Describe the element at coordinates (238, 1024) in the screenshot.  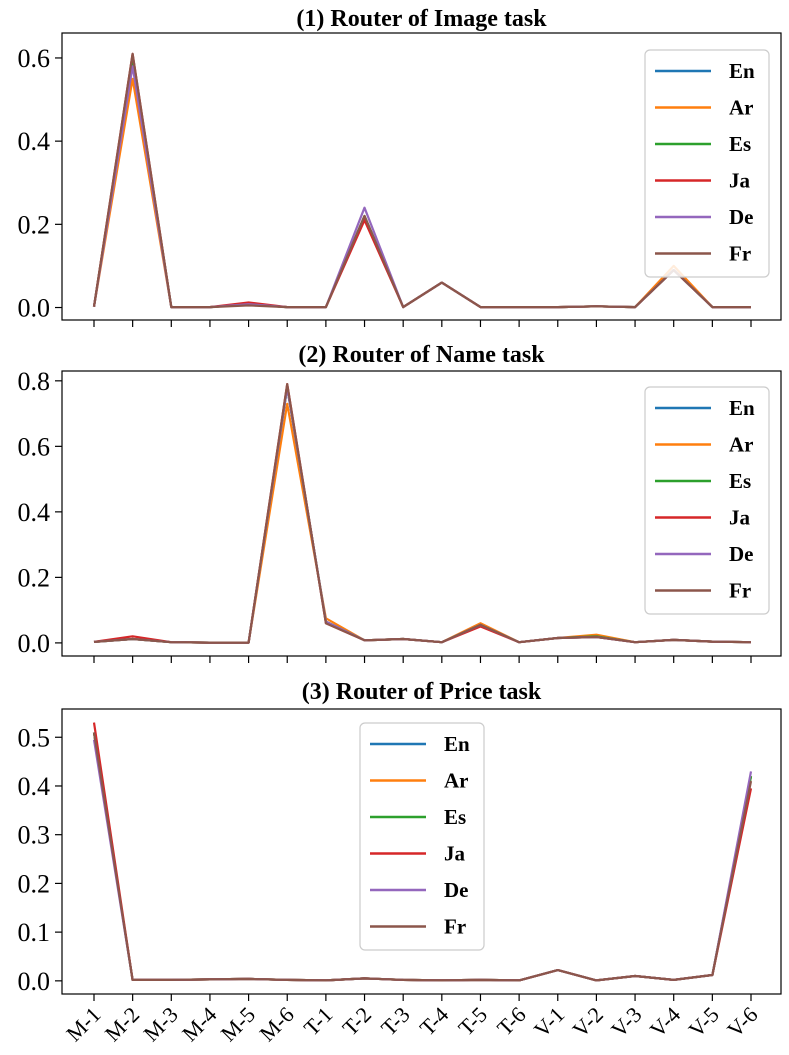
I see `x-tick-label: M-5` at that location.